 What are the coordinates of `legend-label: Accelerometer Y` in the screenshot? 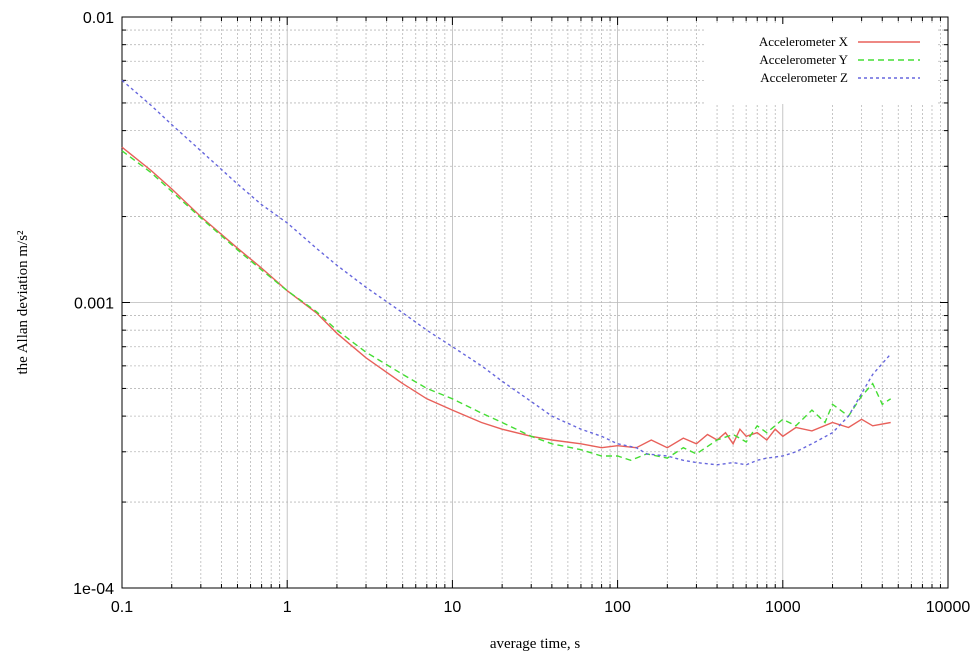 It's located at (803, 59).